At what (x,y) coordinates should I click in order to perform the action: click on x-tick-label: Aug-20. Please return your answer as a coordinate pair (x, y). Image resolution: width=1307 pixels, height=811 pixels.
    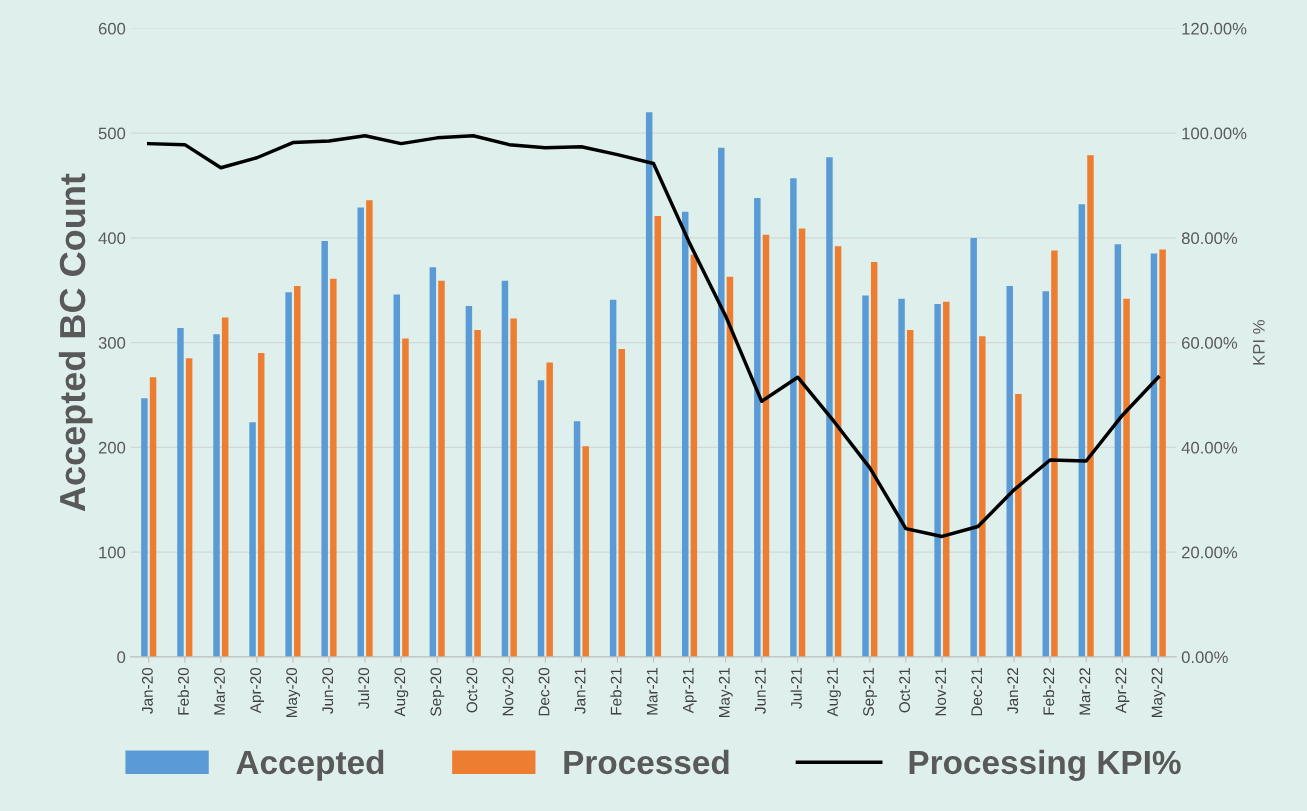
    Looking at the image, I should click on (401, 692).